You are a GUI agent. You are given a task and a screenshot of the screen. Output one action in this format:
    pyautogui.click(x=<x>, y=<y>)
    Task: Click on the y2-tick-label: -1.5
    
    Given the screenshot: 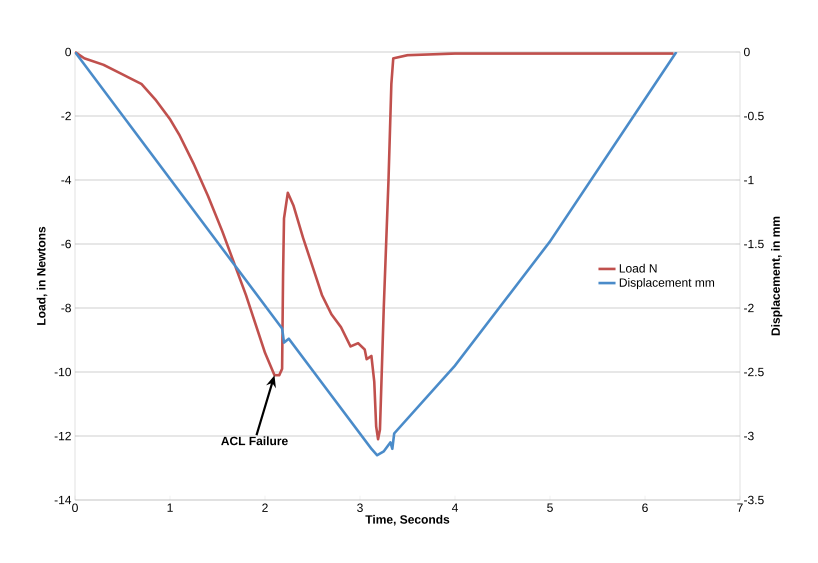 What is the action you would take?
    pyautogui.click(x=754, y=244)
    